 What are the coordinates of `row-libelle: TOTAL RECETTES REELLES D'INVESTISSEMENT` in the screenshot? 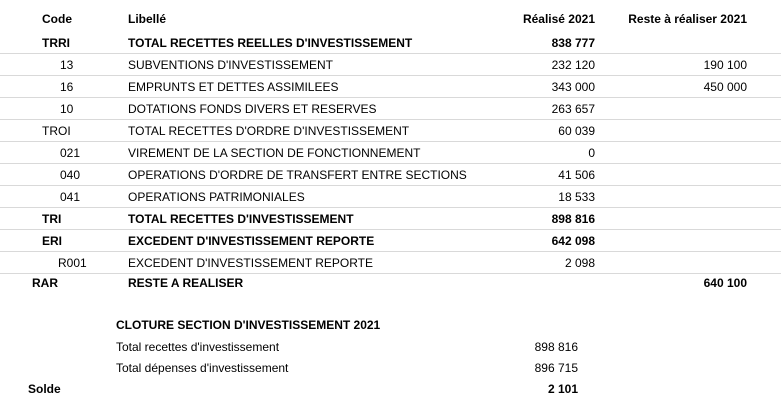 It's located at (270, 43).